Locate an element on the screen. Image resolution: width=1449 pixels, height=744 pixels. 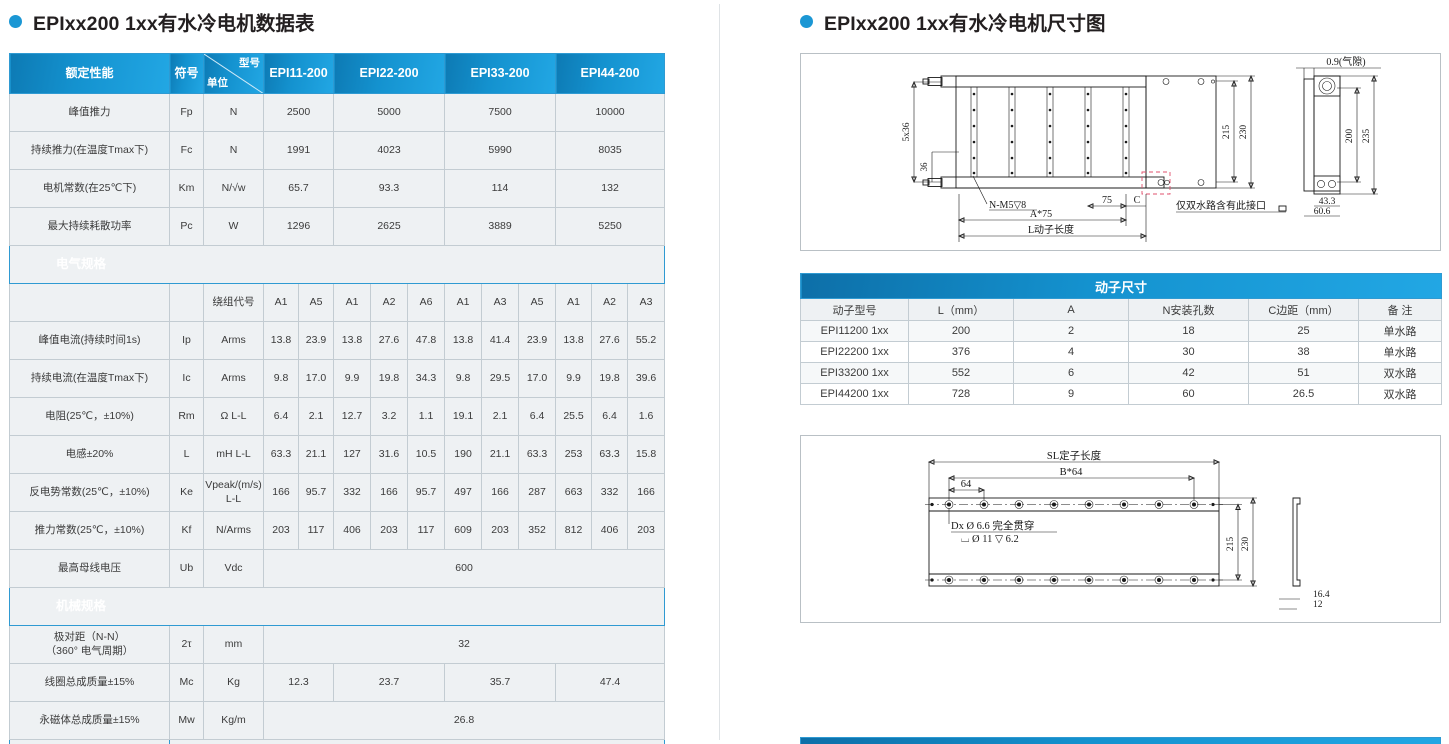
dim-cell: 42 is located at coordinates (1188, 373).